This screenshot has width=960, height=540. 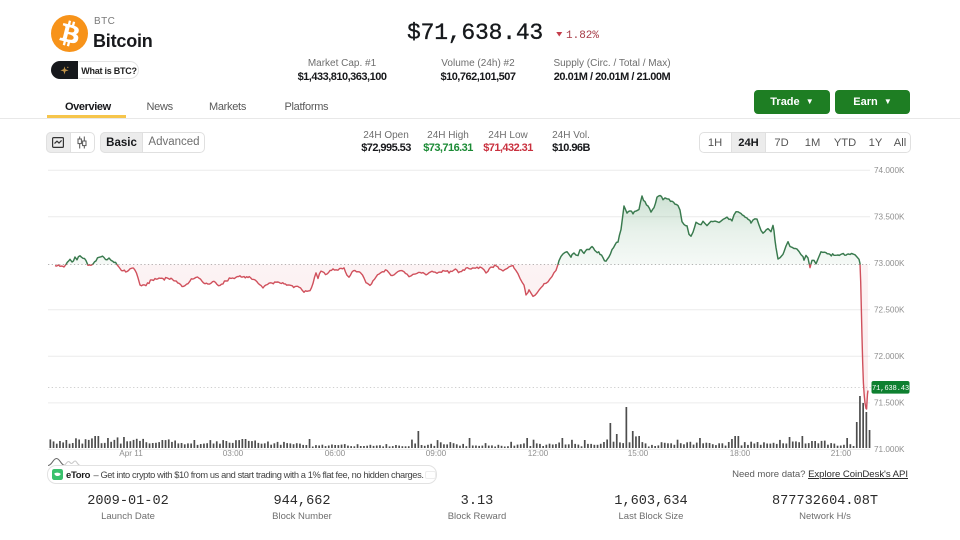 What do you see at coordinates (335, 453) in the screenshot?
I see `svg-text: 06:00` at bounding box center [335, 453].